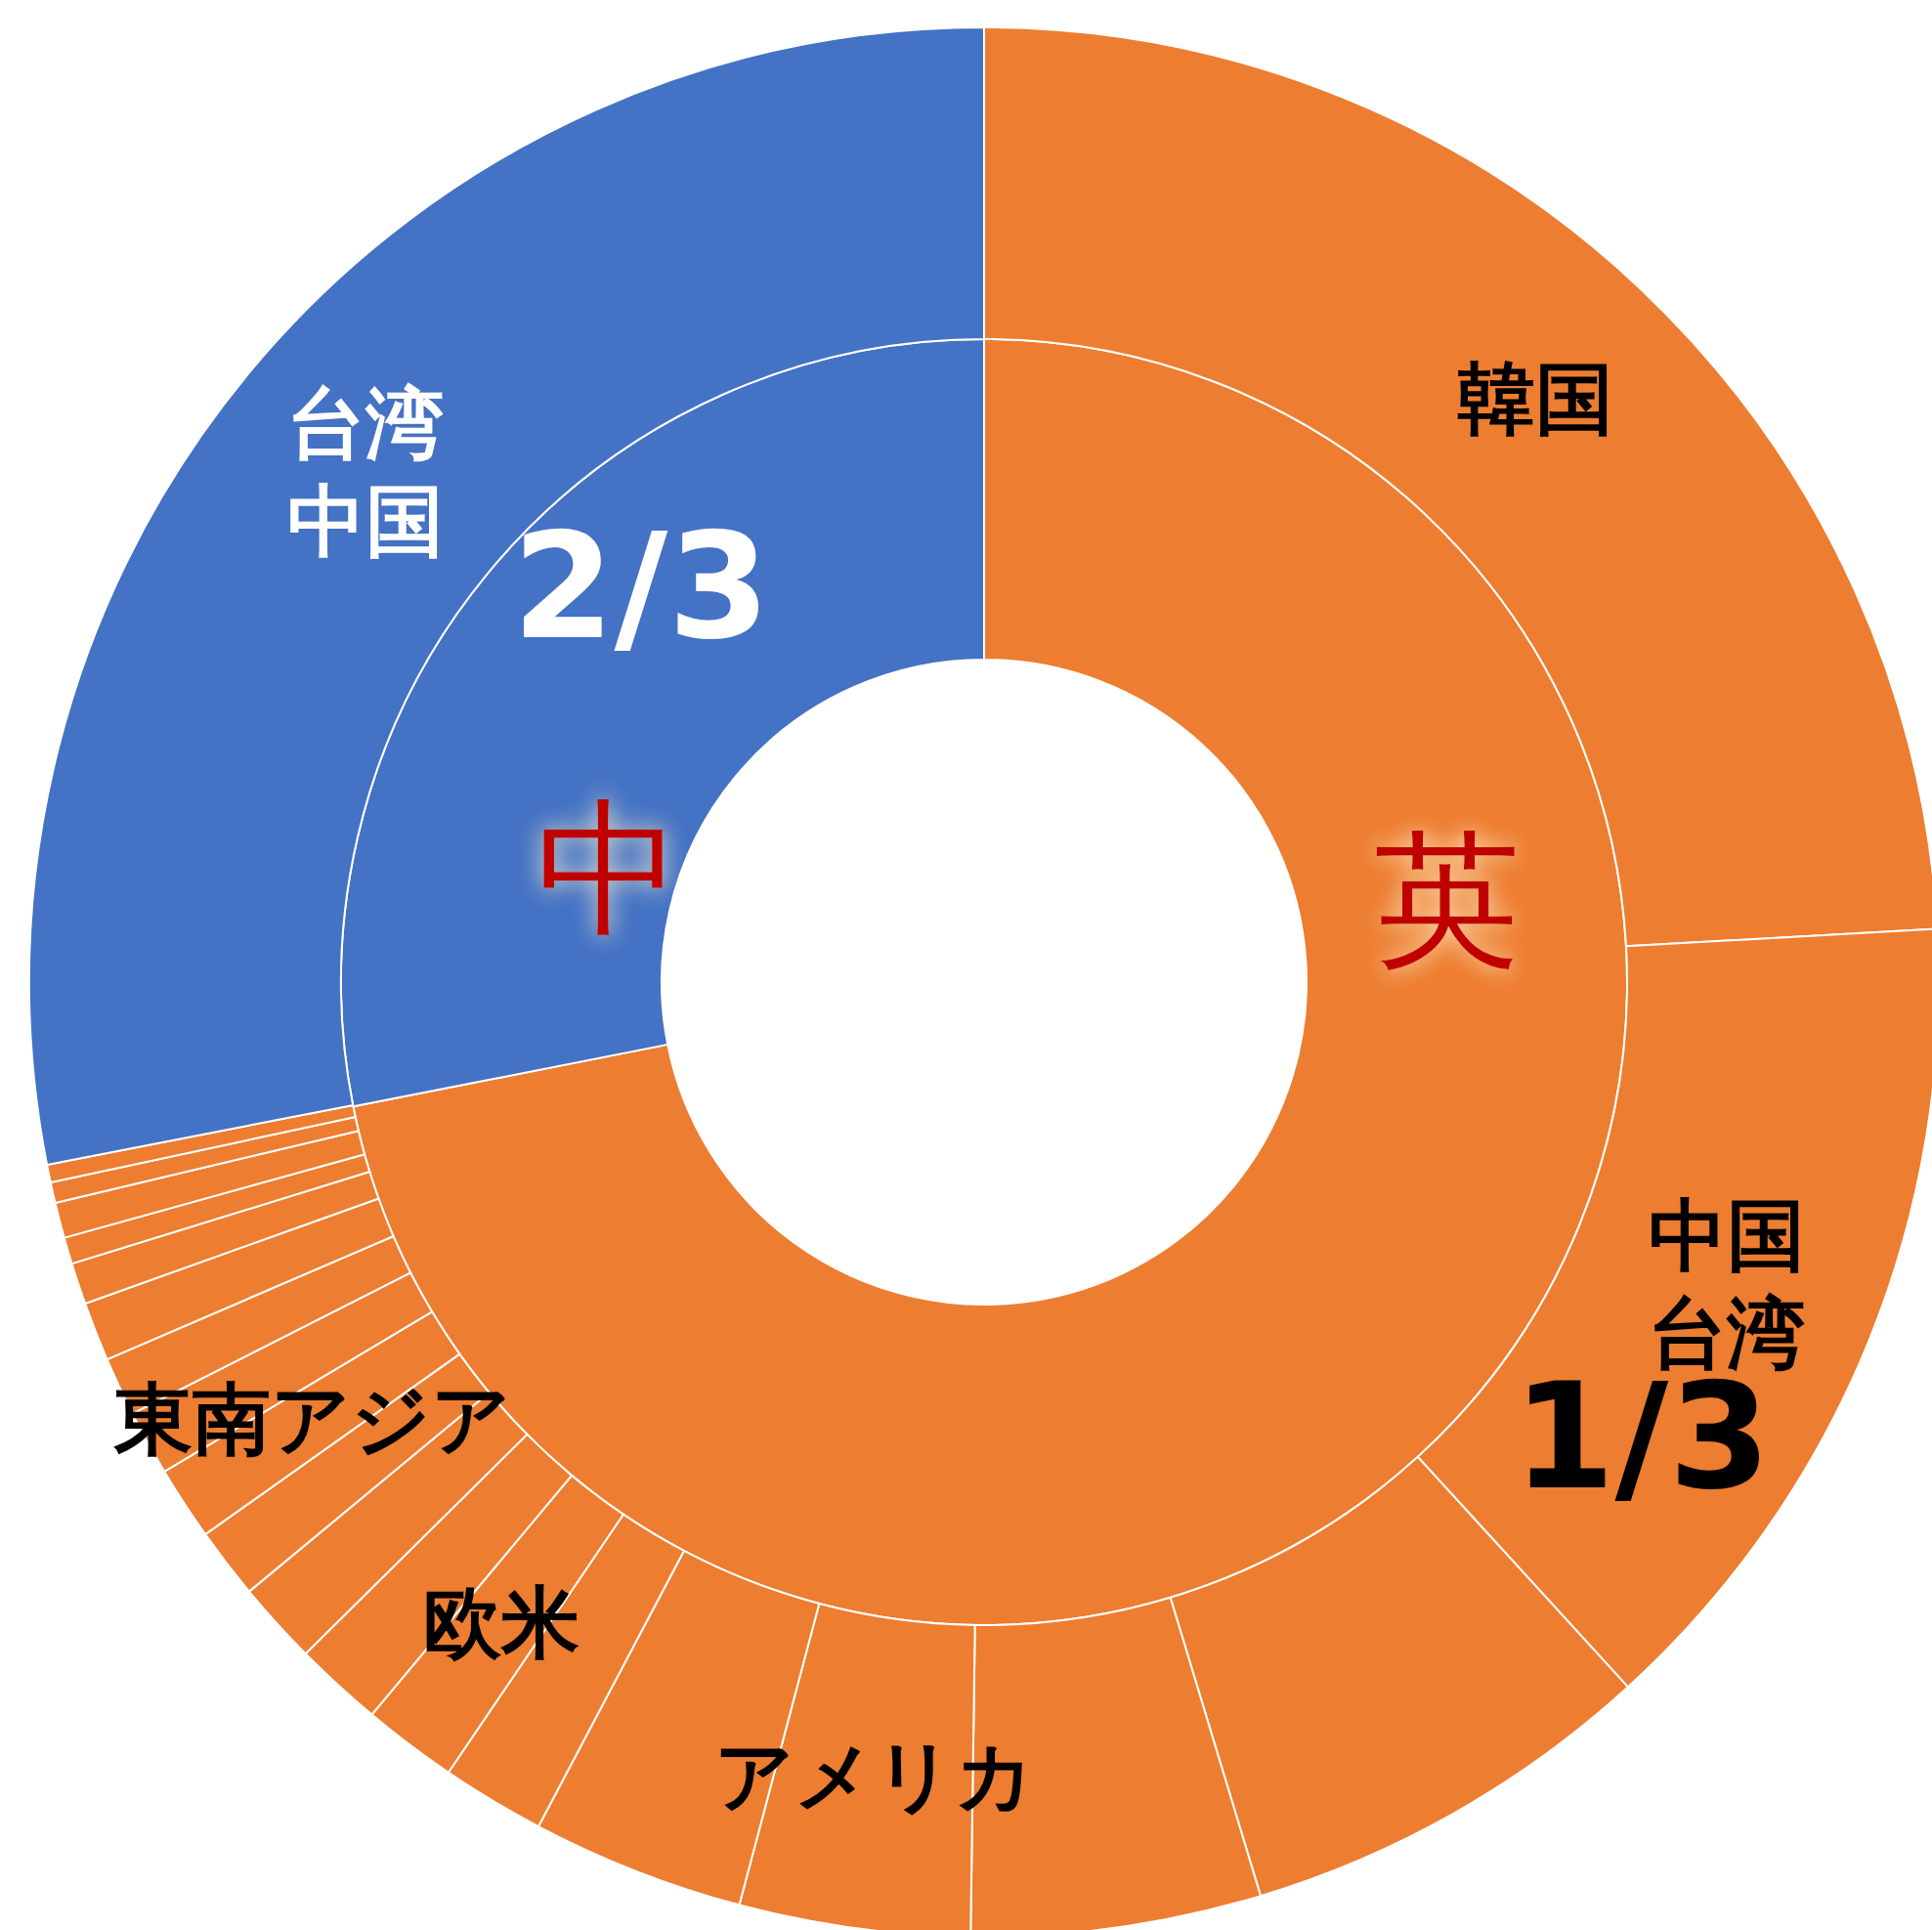  Describe the element at coordinates (365, 472) in the screenshot. I see `slice-label: 台湾中国` at that location.